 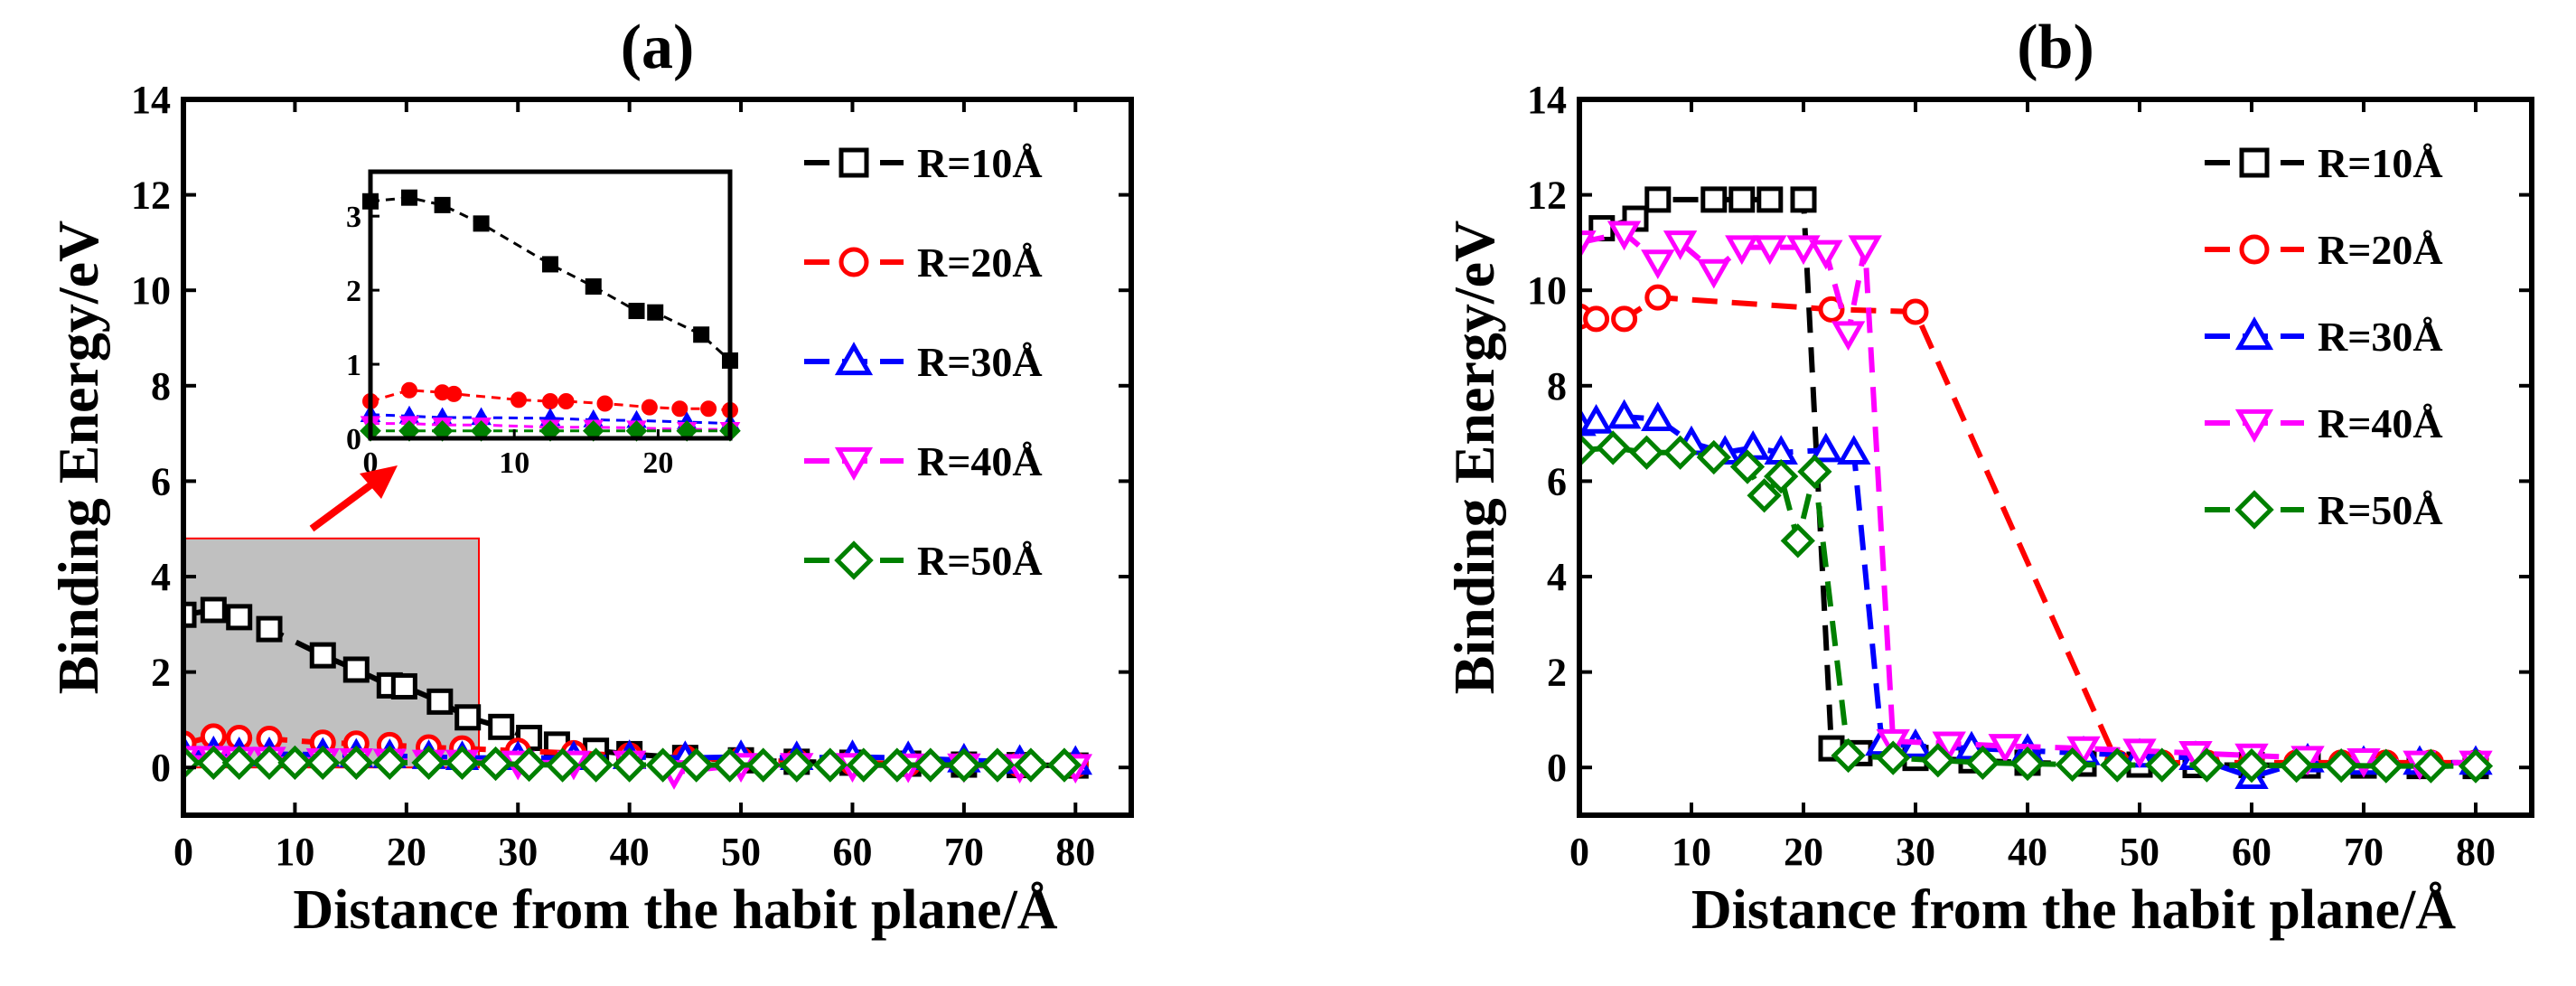 What do you see at coordinates (980, 163) in the screenshot?
I see `legend-label-0: R=10Å` at bounding box center [980, 163].